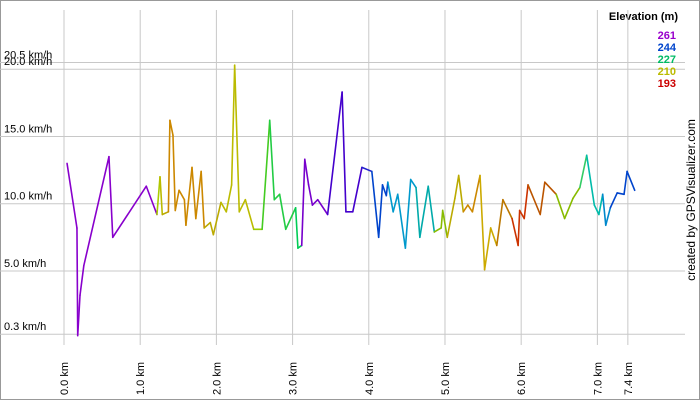 The image size is (700, 400). What do you see at coordinates (643, 17) in the screenshot?
I see `legend-title: Elevation (m)` at bounding box center [643, 17].